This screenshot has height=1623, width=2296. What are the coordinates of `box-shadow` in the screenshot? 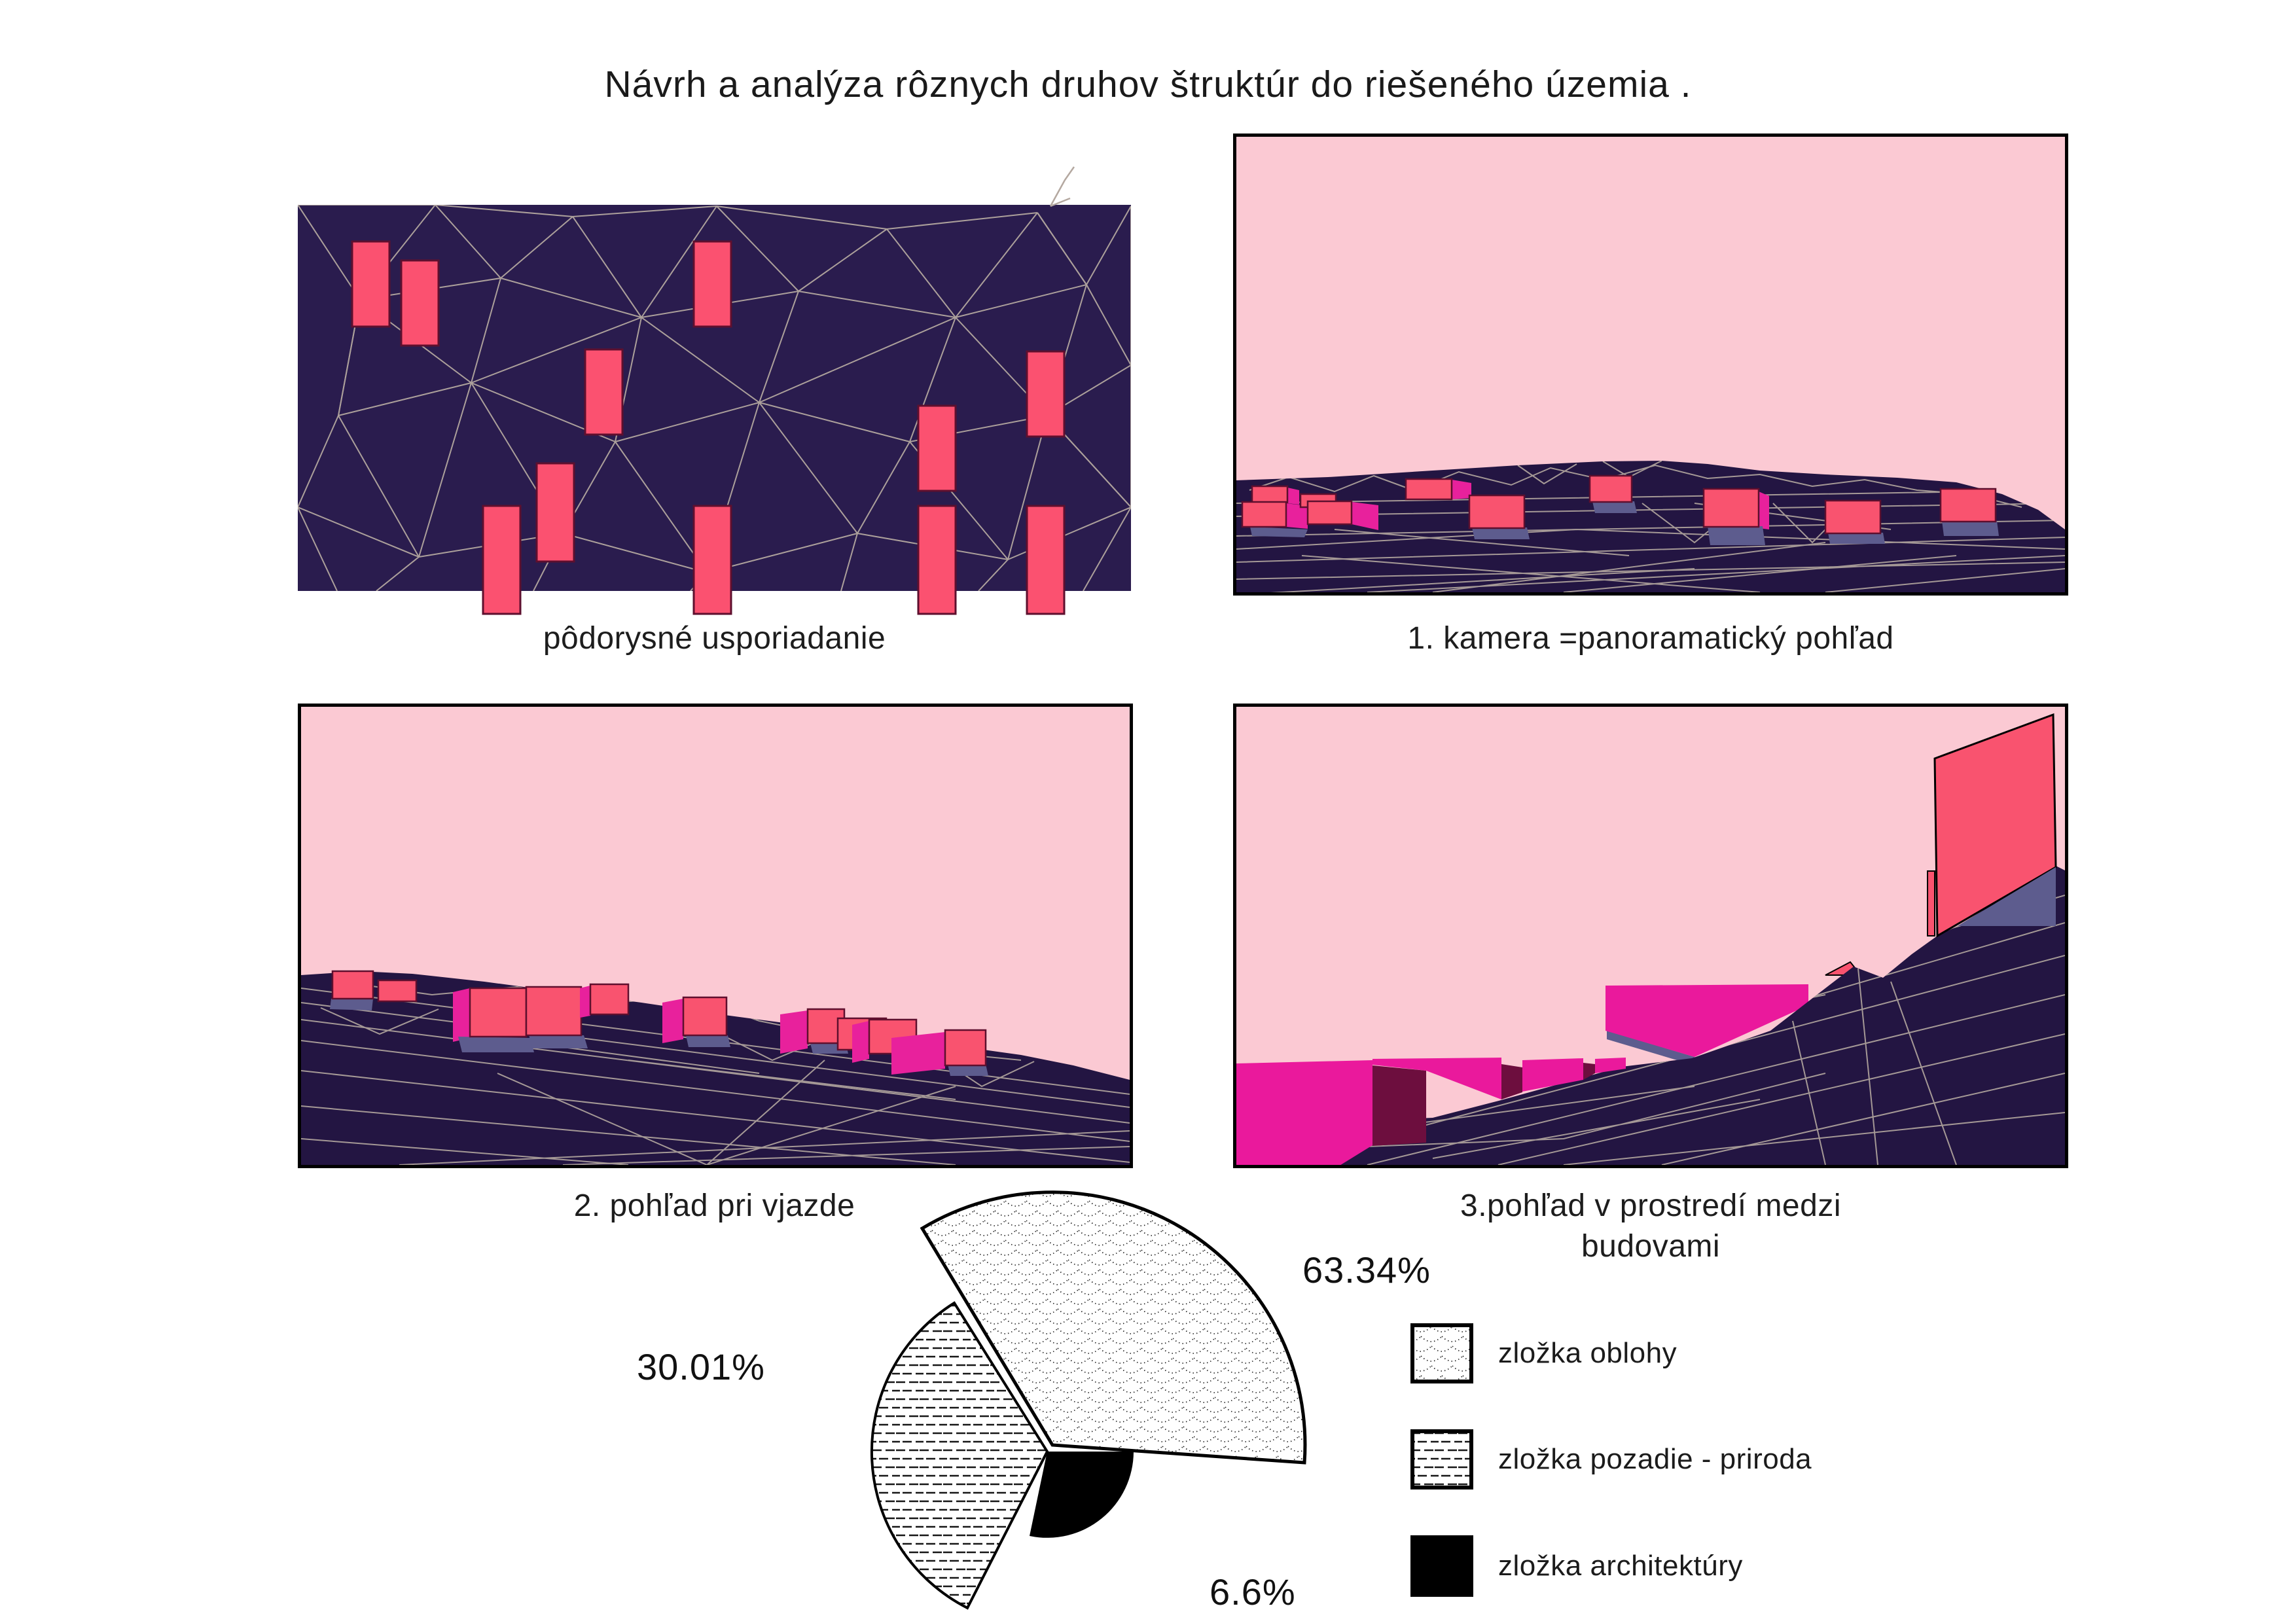 It's located at (1651, 1048).